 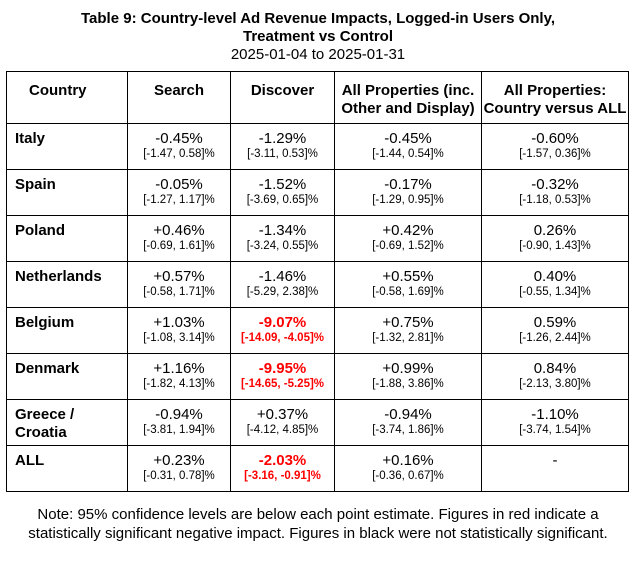 I want to click on search-cell: +1.16% [-1.82, 4.13]%, so click(x=179, y=376).